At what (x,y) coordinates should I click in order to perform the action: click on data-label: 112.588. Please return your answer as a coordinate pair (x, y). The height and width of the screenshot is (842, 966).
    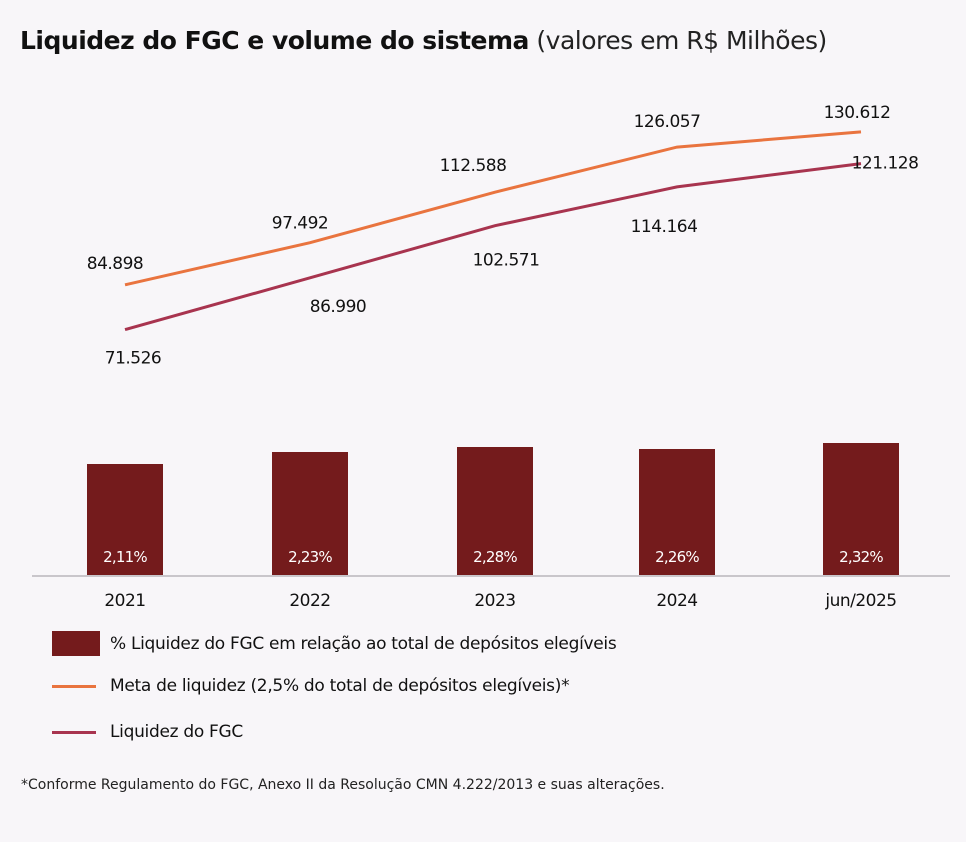
    Looking at the image, I should click on (473, 166).